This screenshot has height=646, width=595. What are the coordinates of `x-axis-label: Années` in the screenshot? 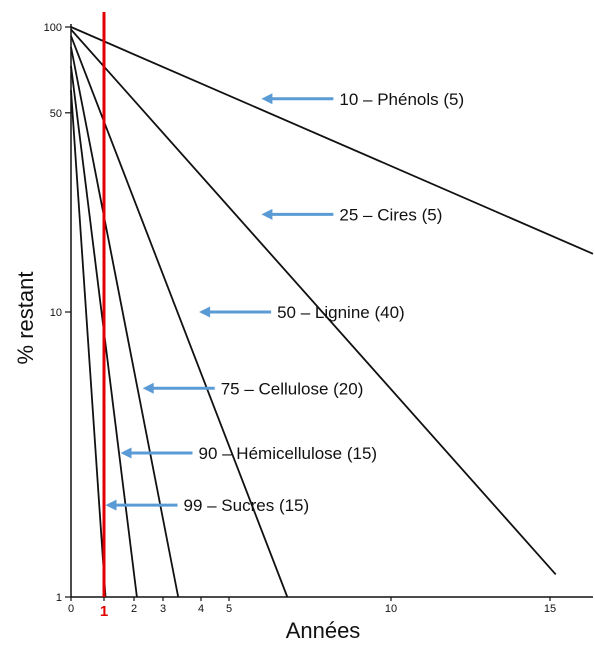 It's located at (323, 630).